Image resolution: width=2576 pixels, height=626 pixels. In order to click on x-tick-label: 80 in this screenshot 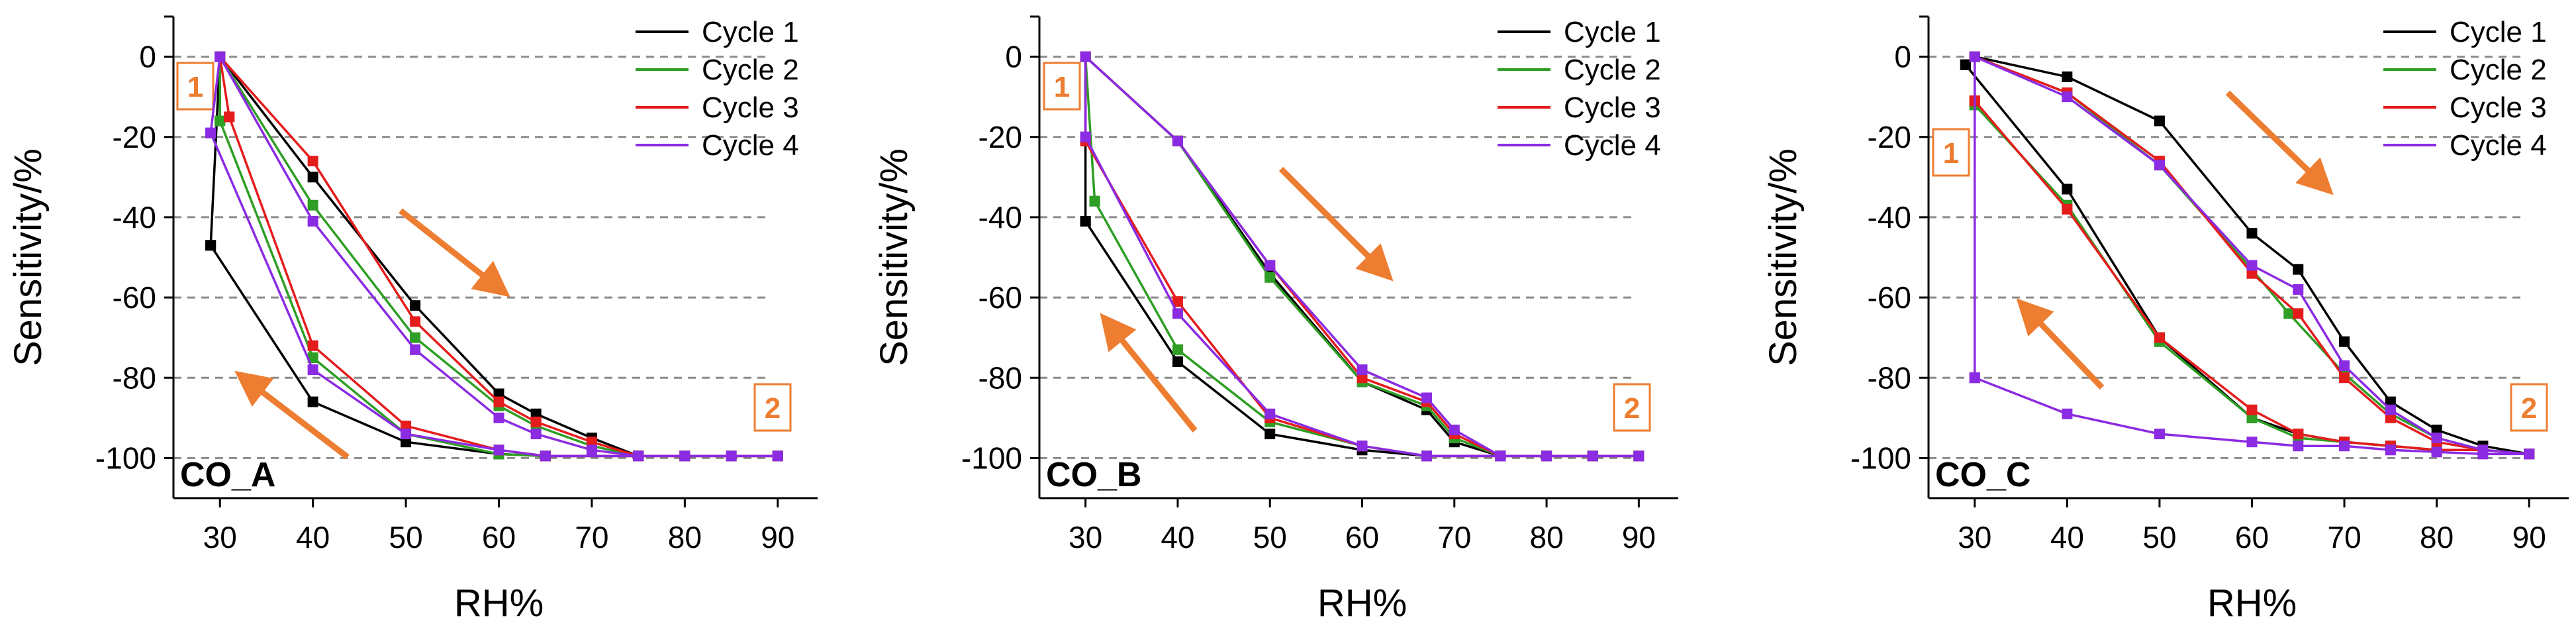, I will do `click(685, 537)`.